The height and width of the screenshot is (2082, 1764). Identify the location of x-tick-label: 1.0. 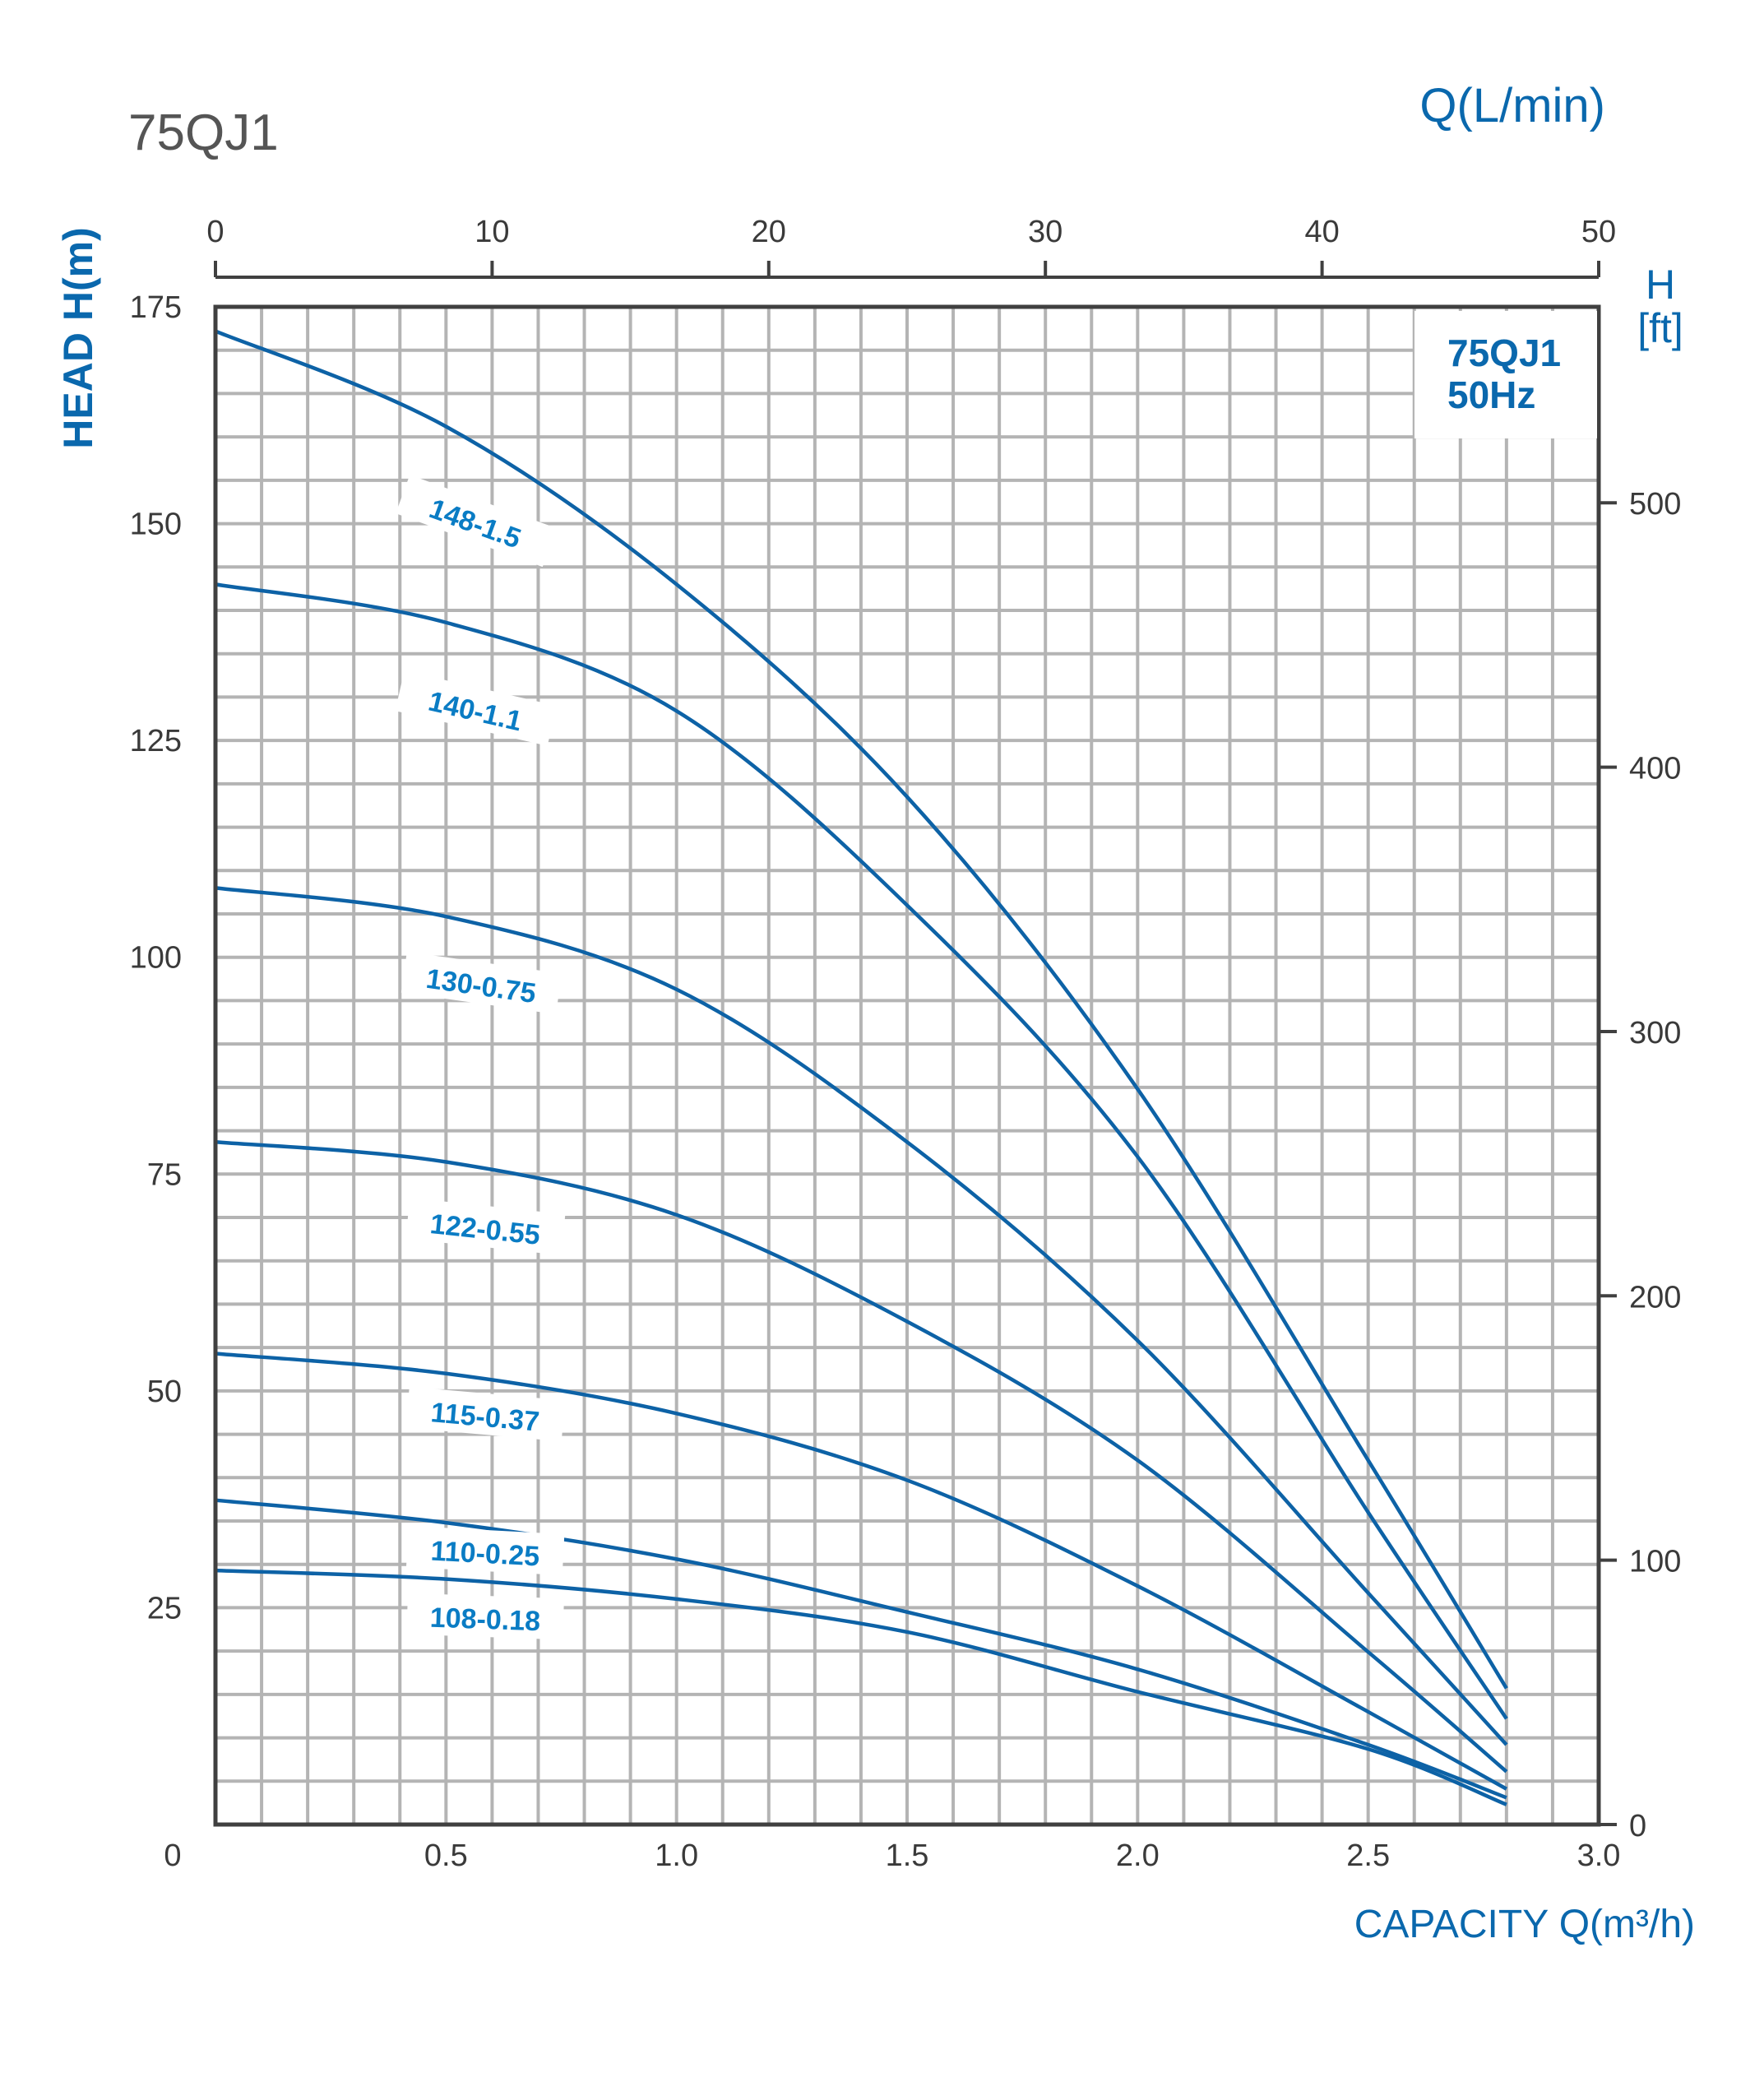
(676, 1856).